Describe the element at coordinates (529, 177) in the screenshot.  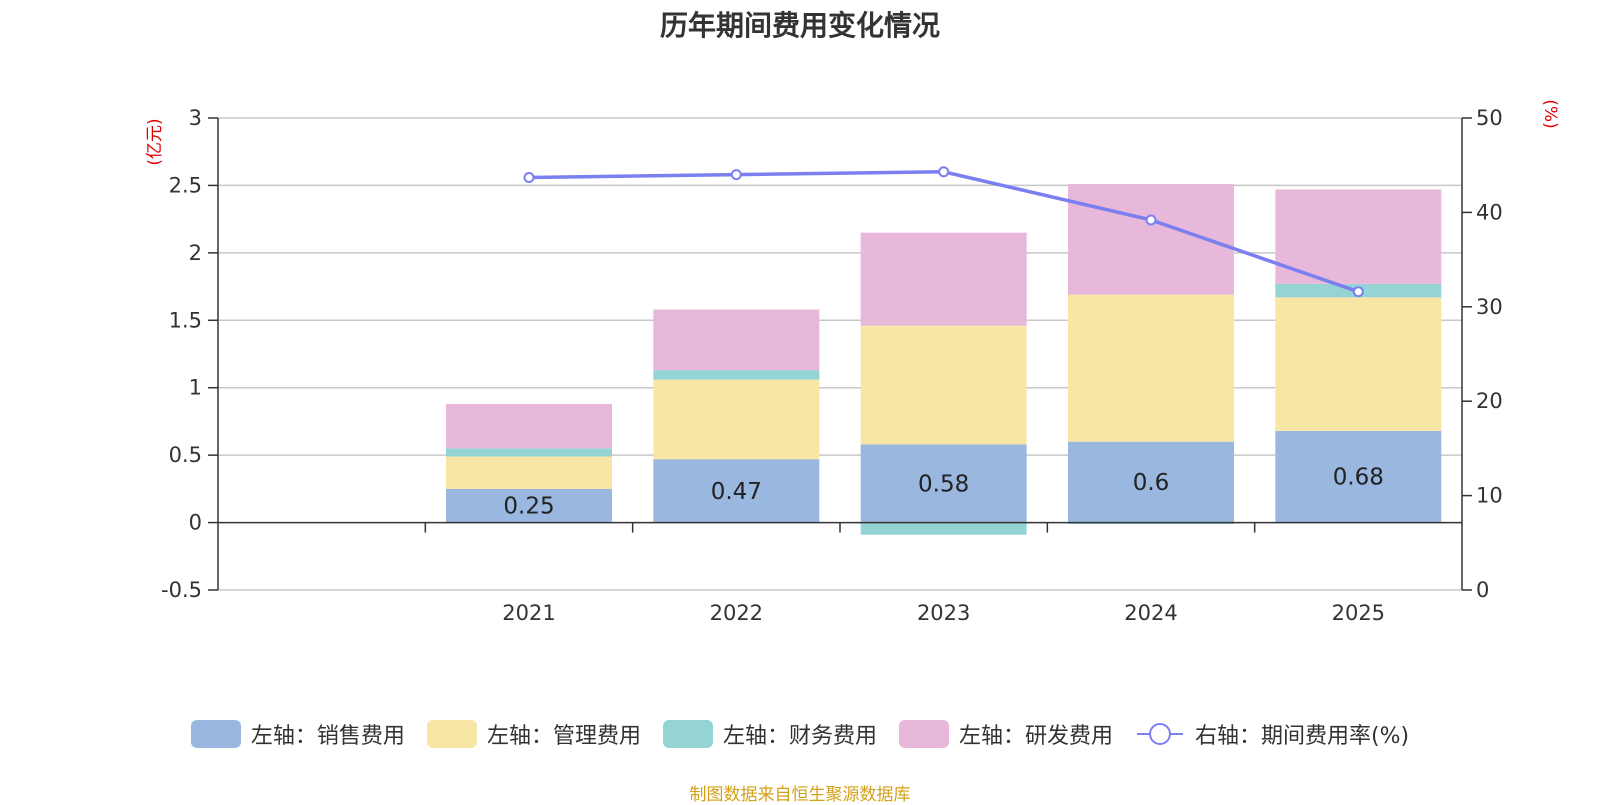
I see `rate-point-2021` at that location.